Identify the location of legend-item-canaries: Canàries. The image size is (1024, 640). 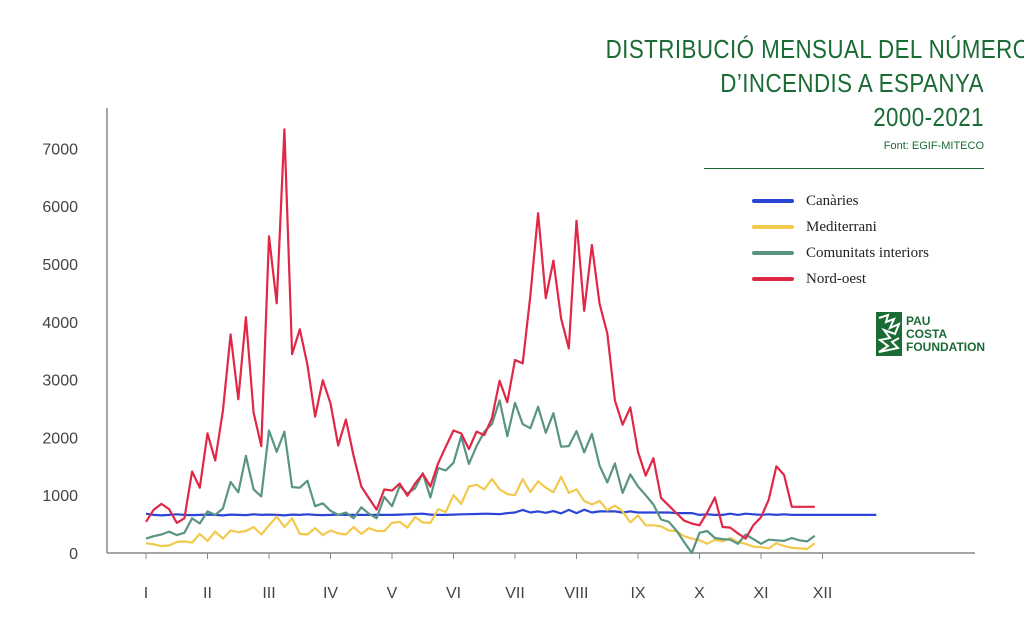
(840, 201).